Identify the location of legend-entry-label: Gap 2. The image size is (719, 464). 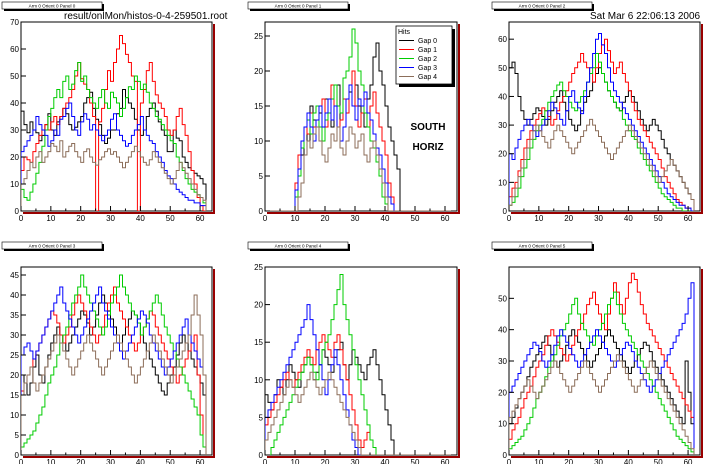
(427, 59).